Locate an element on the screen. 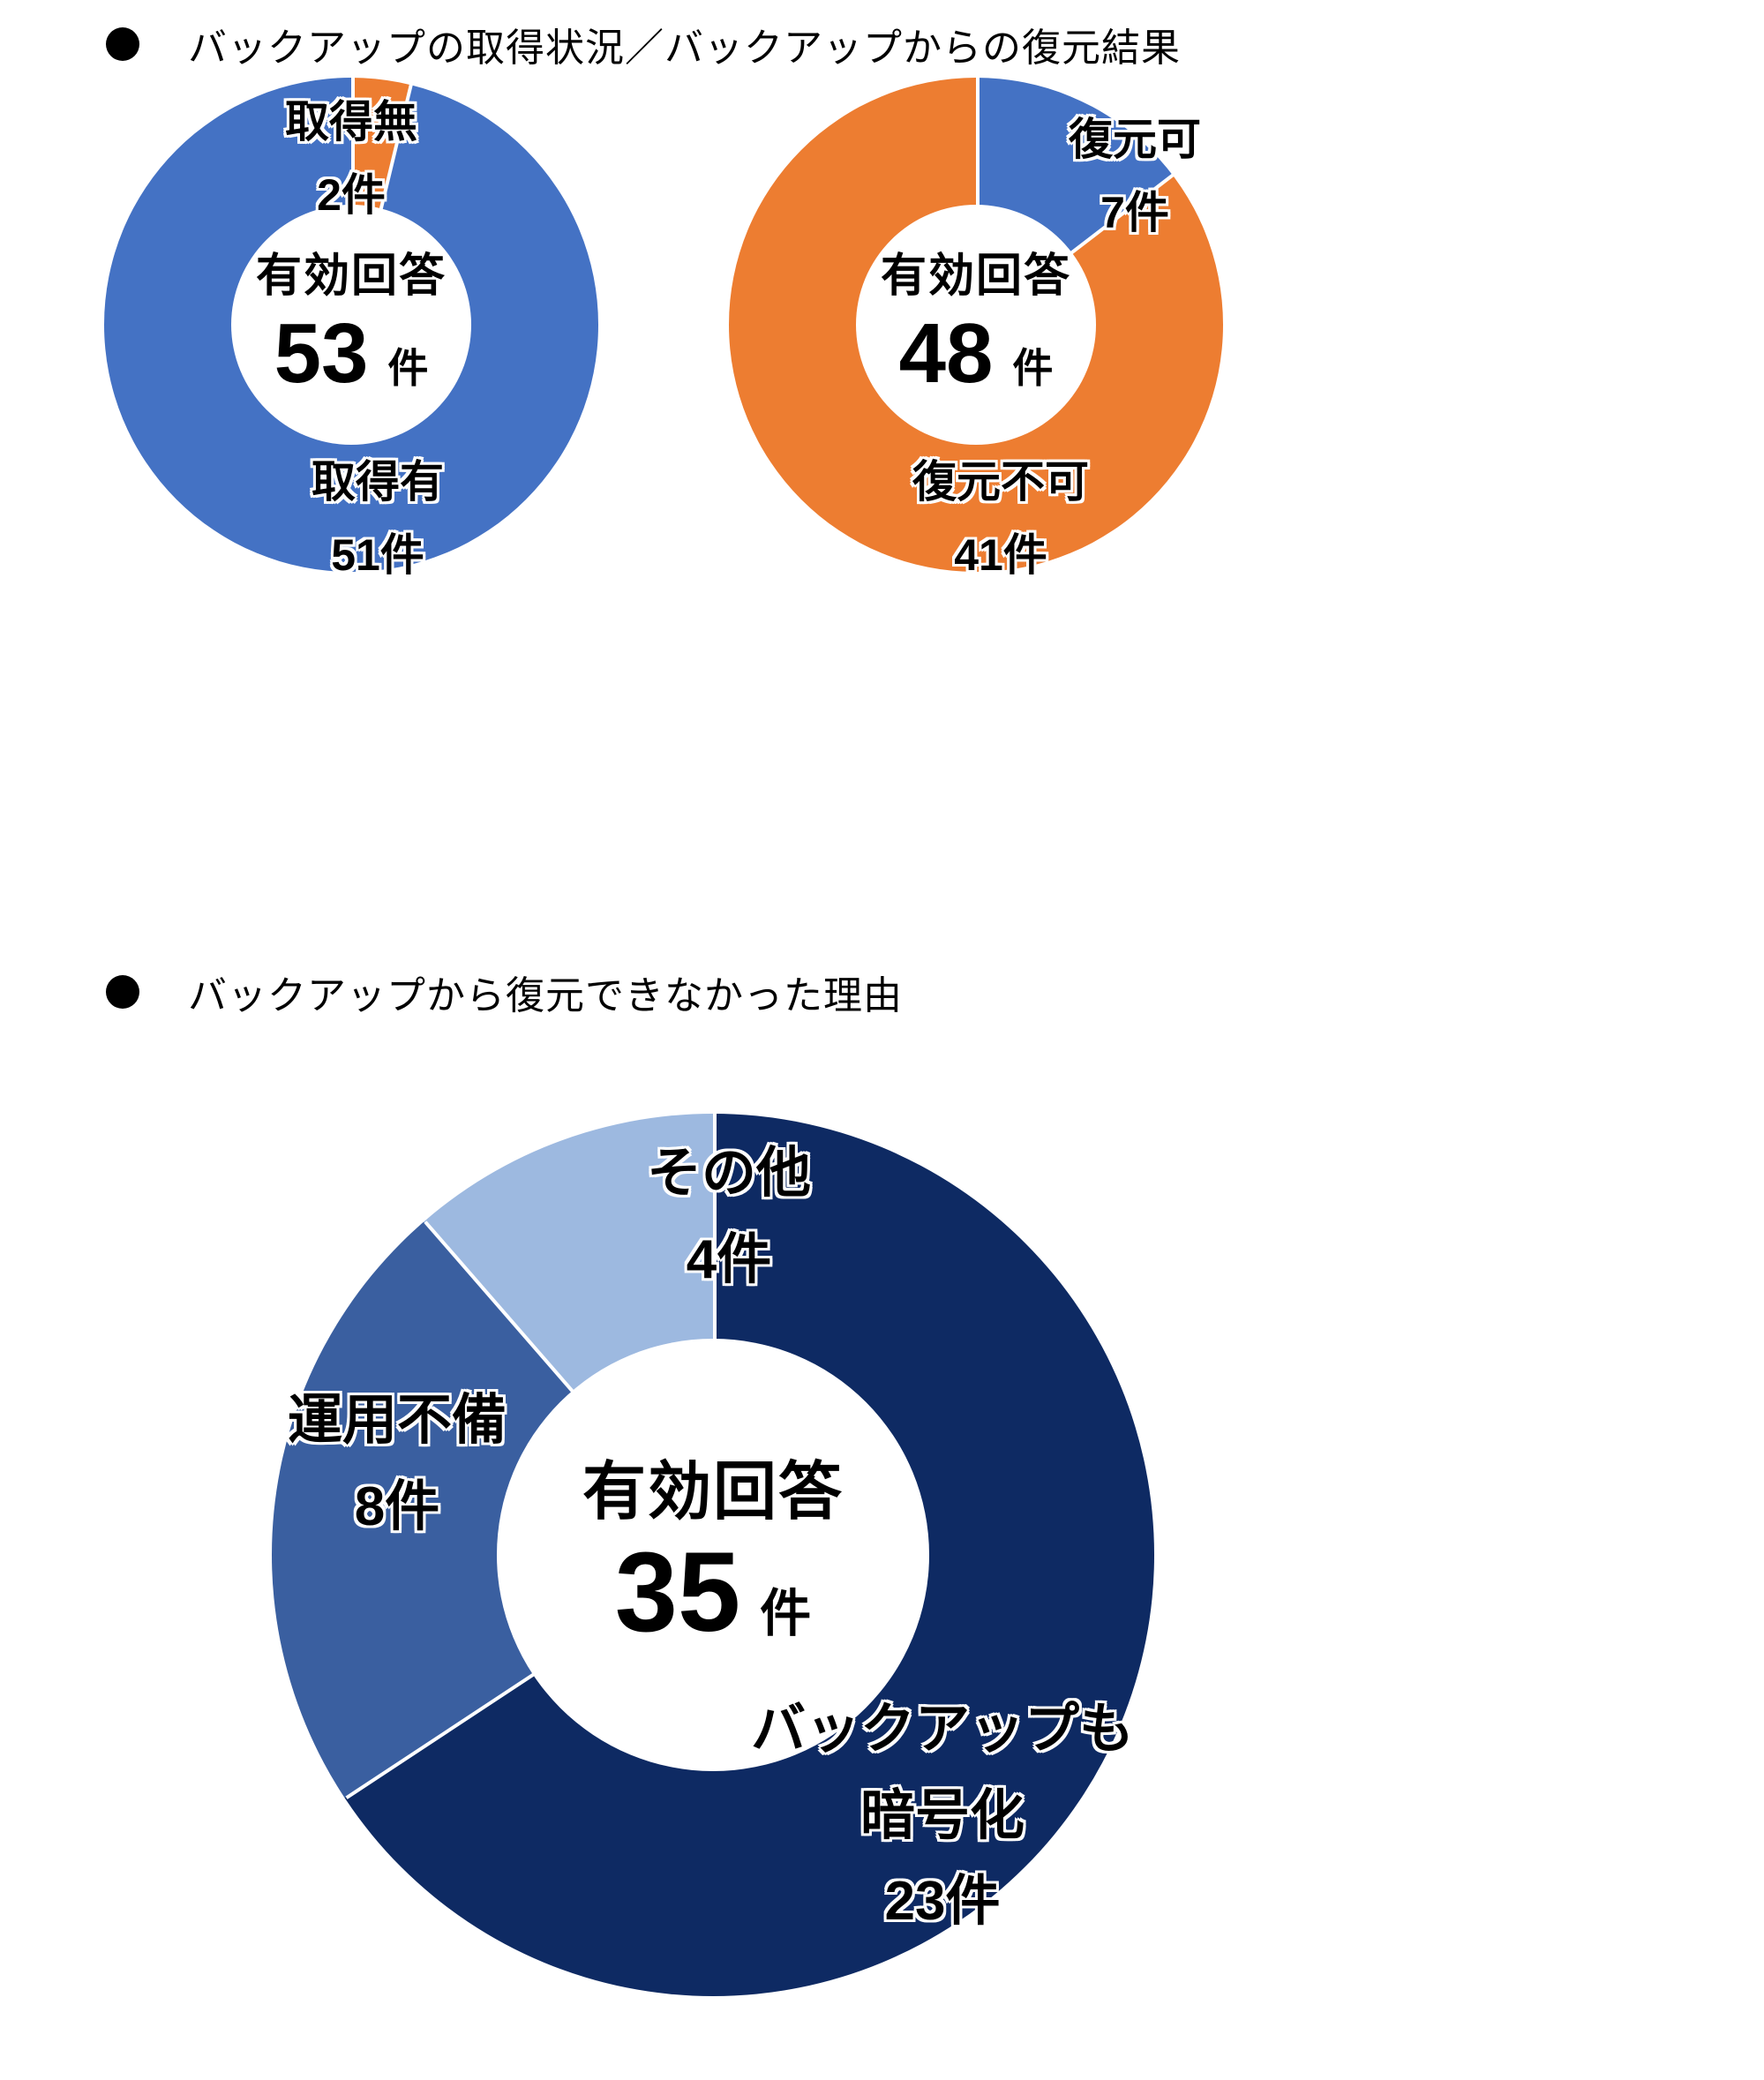  slice-label-value: 41件 is located at coordinates (1000, 555).